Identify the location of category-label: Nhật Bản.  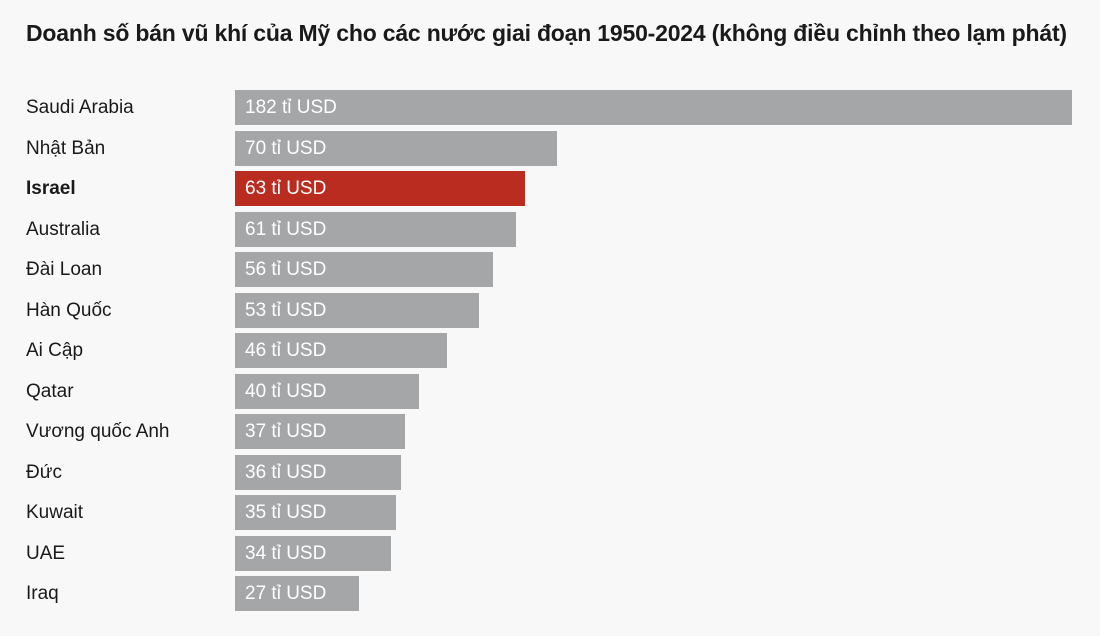
(66, 148).